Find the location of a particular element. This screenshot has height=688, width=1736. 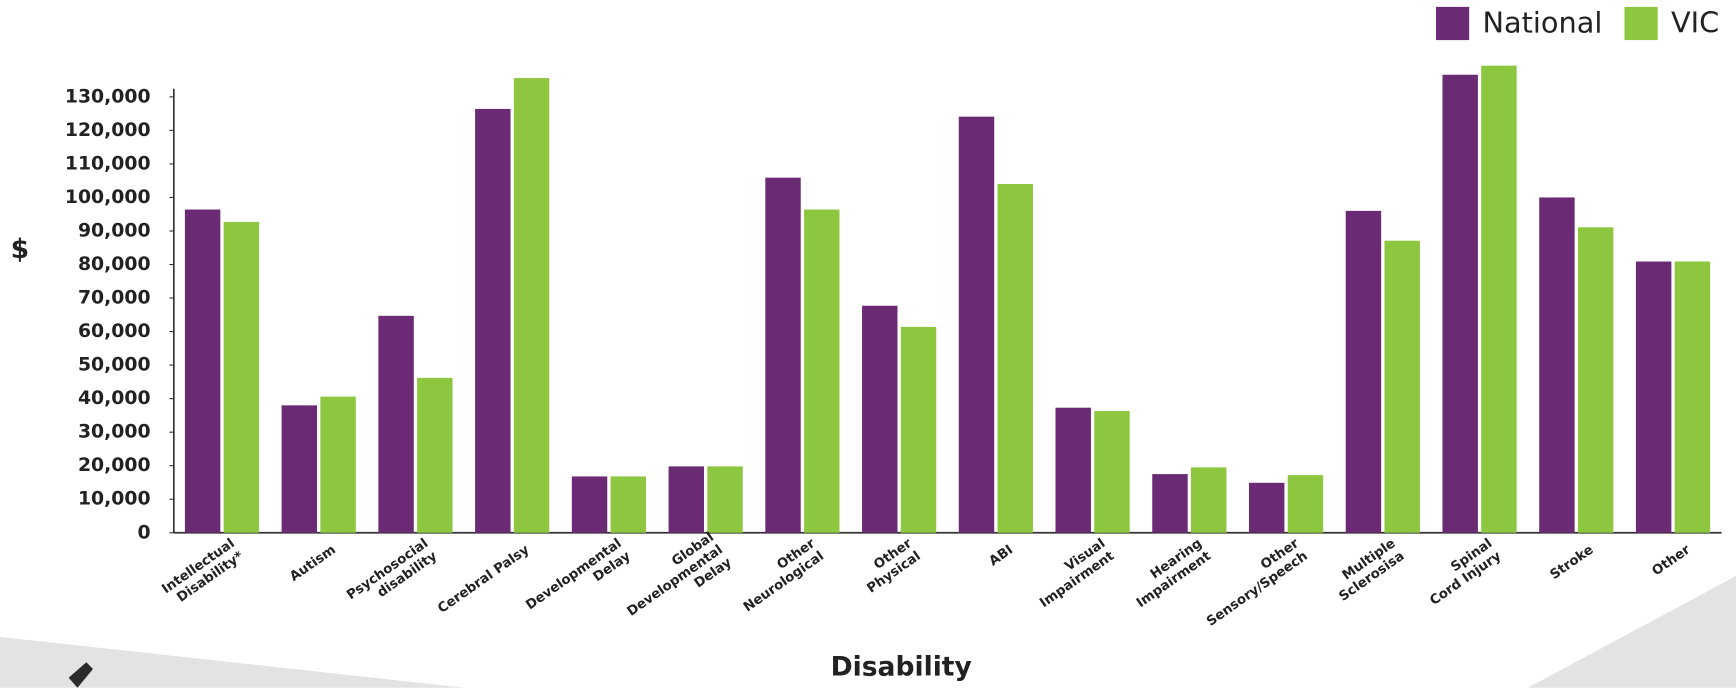

x-tick-label: MultipleSclerosisa is located at coordinates (1368, 570).